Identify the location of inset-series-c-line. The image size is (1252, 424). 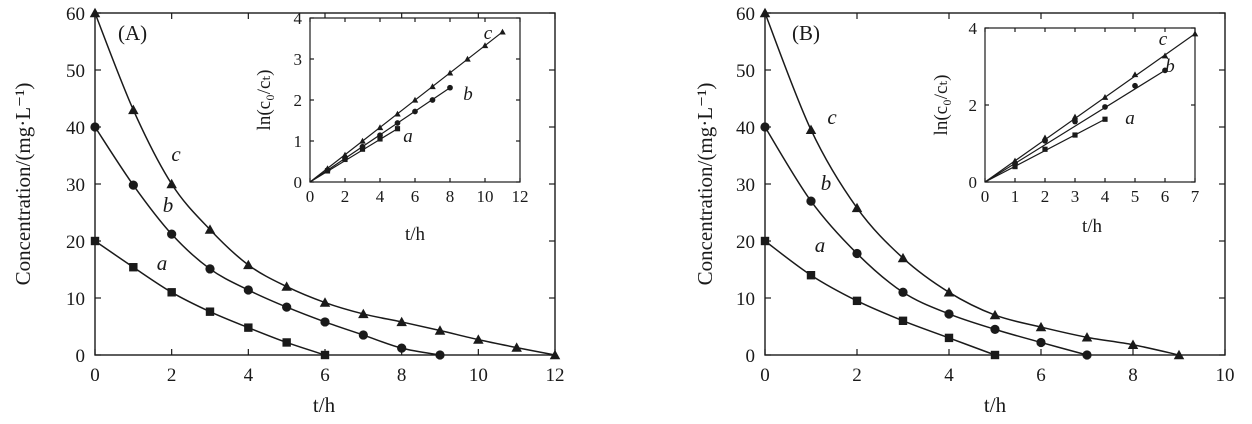
(1090, 108).